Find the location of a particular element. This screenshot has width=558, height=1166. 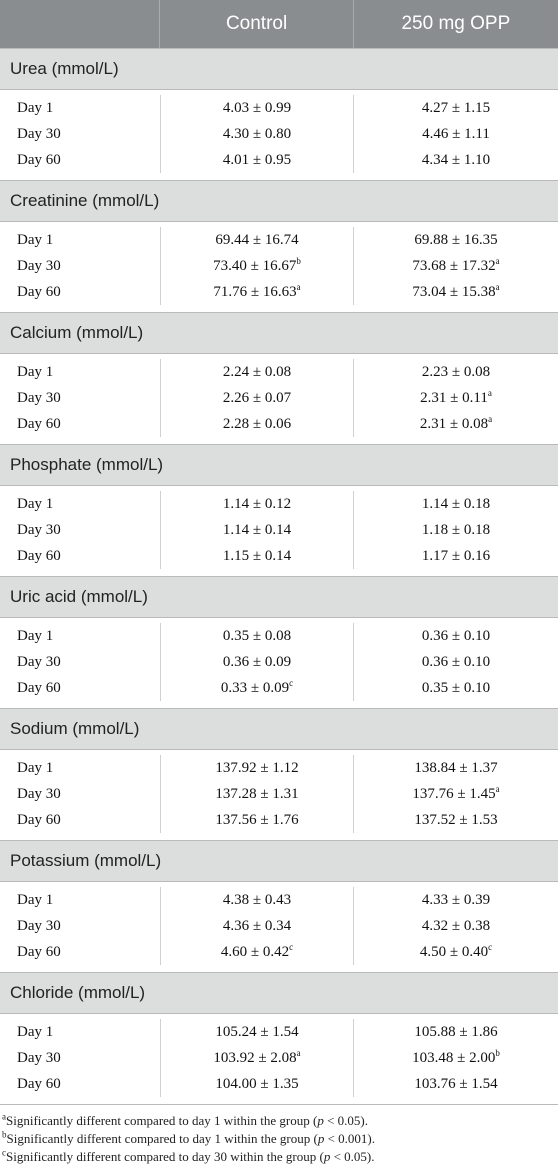

control-value: 0.33 ± 0.09 is located at coordinates (255, 688).